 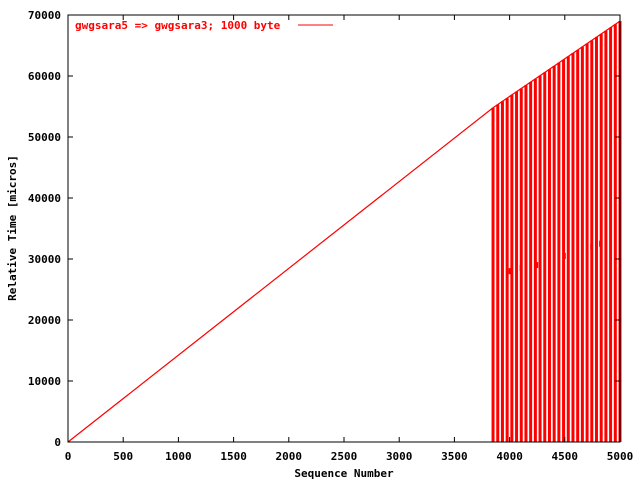 What do you see at coordinates (509, 456) in the screenshot?
I see `x-tick-label: 4000` at bounding box center [509, 456].